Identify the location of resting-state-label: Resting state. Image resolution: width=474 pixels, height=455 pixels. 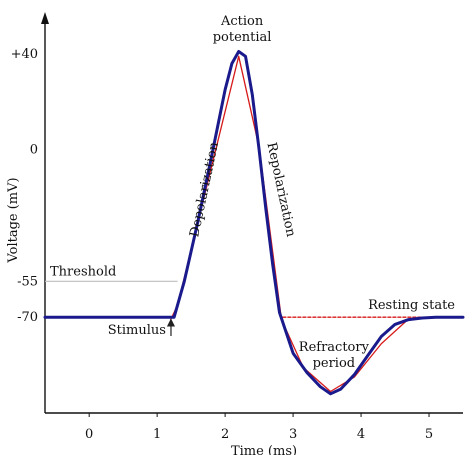
(411, 305).